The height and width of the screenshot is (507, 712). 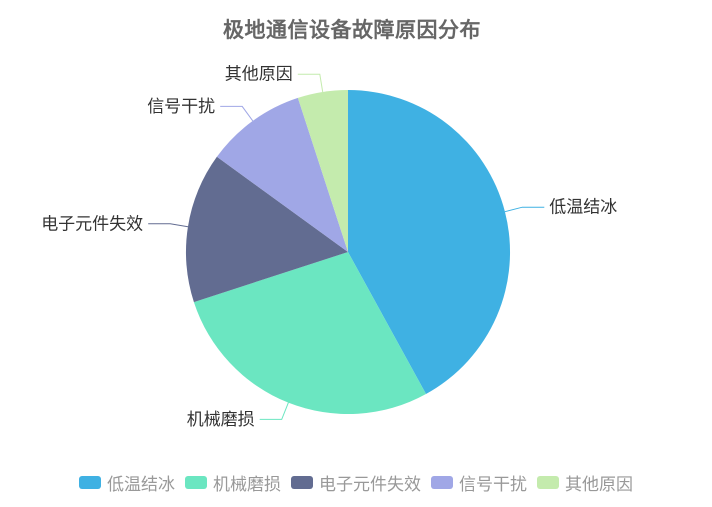 I want to click on legend-item-信号干扰: 信号干扰, so click(x=479, y=482).